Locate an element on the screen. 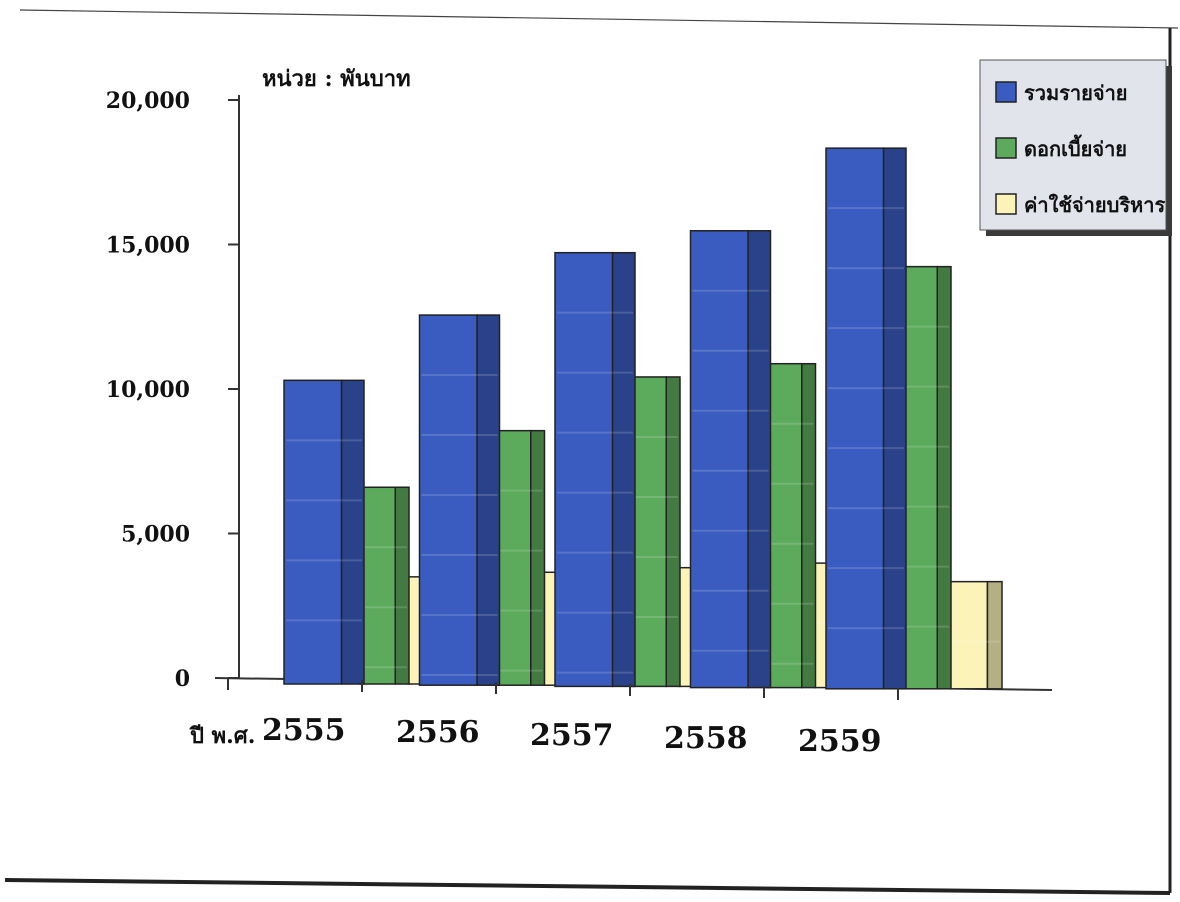 The width and height of the screenshot is (1180, 902). frame-top-edge is located at coordinates (599, 19).